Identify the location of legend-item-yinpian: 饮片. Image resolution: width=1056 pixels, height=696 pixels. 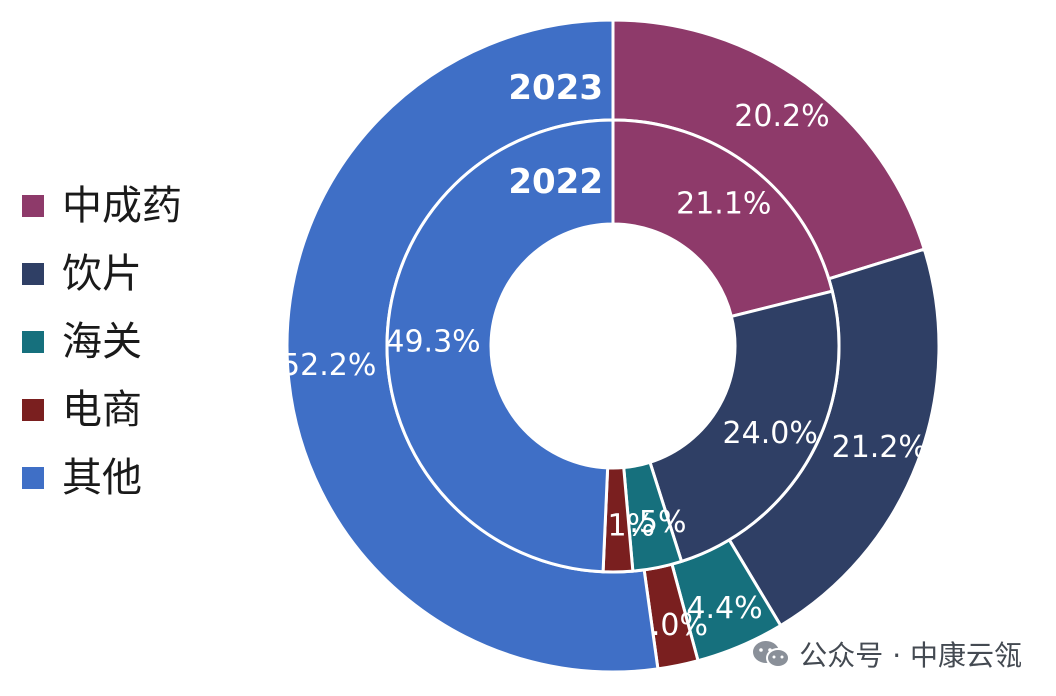
(102, 274).